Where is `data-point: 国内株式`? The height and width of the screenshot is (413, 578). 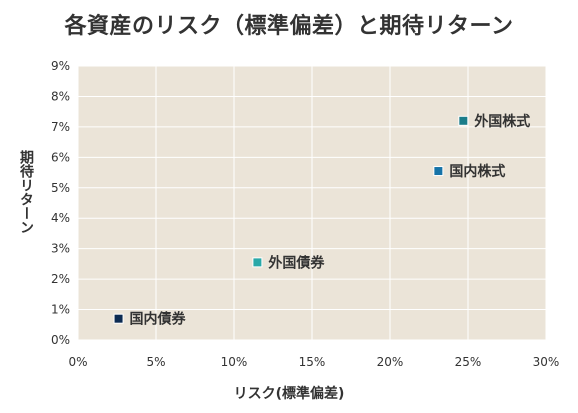
data-point: 国内株式 is located at coordinates (469, 171).